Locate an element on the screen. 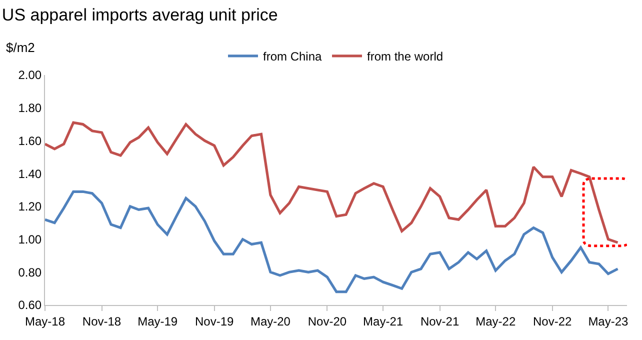 Image resolution: width=642 pixels, height=340 pixels. y-tick-label: 0.80 is located at coordinates (30, 272).